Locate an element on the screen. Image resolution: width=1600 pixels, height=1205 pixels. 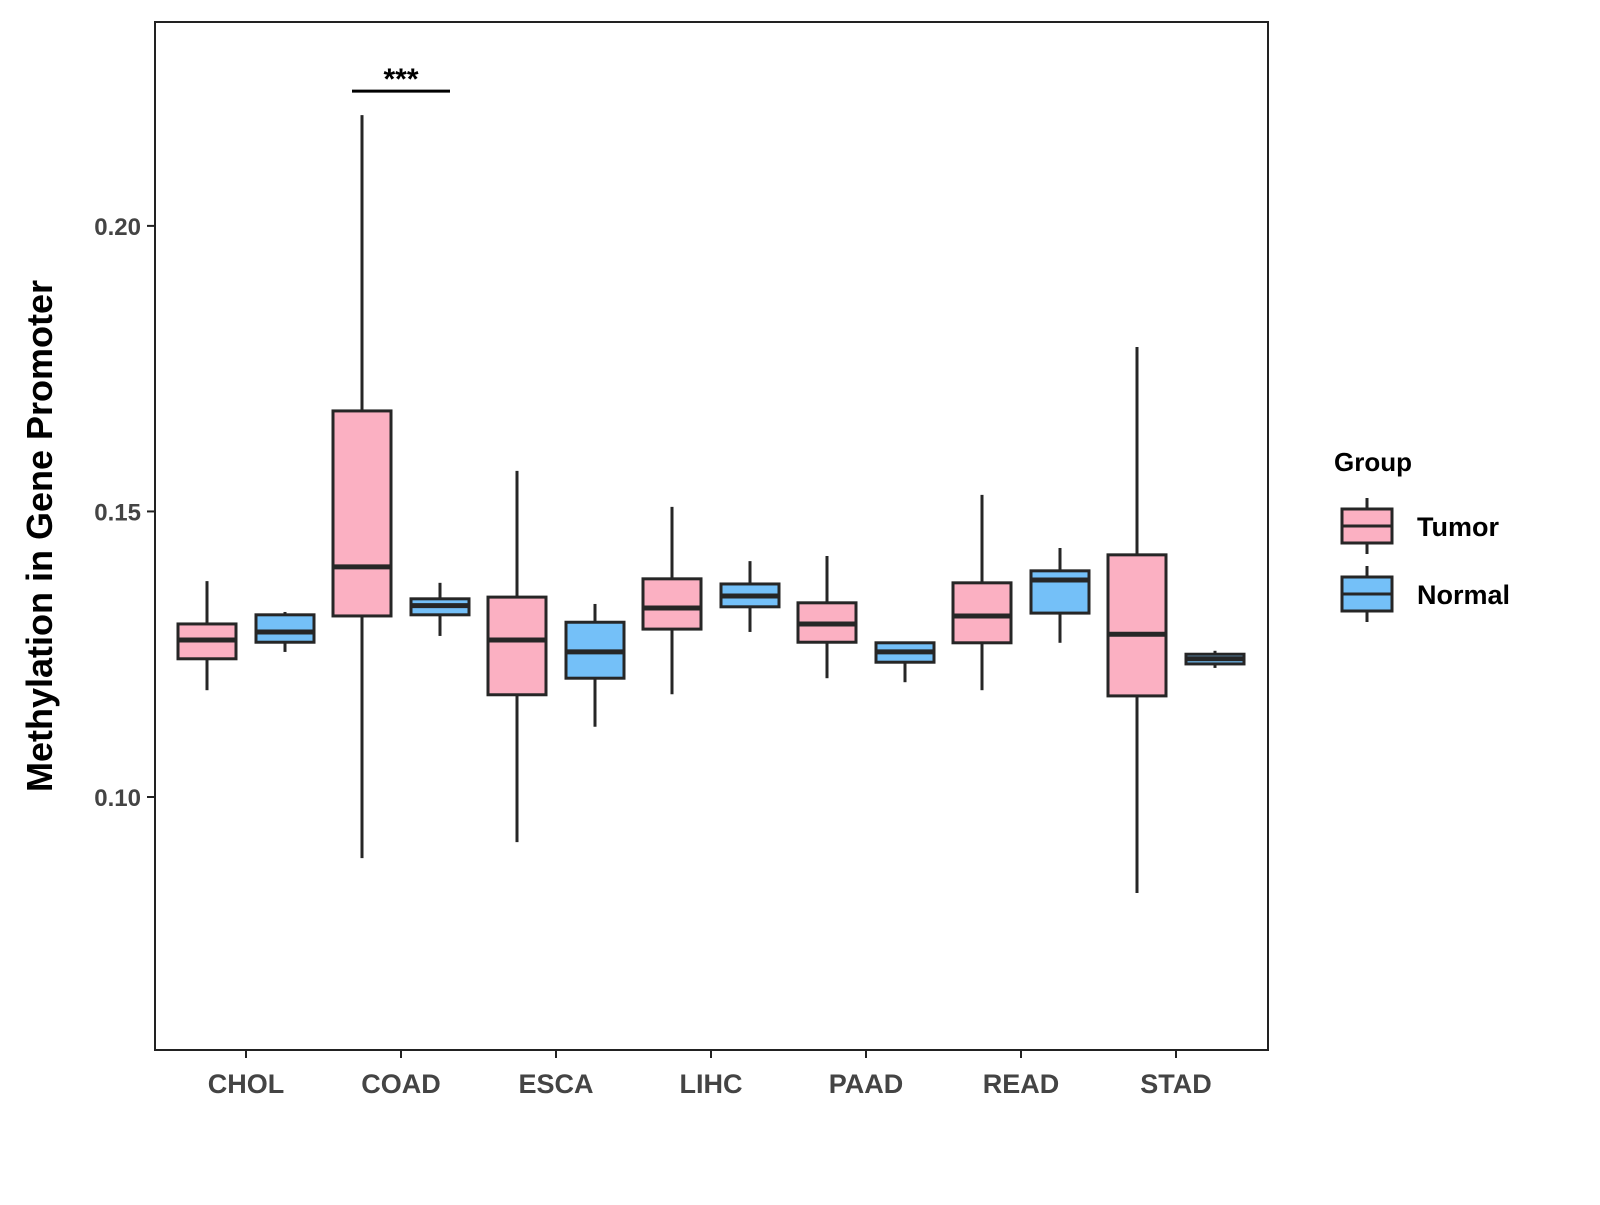
legend-label: Tumor is located at coordinates (1458, 527).